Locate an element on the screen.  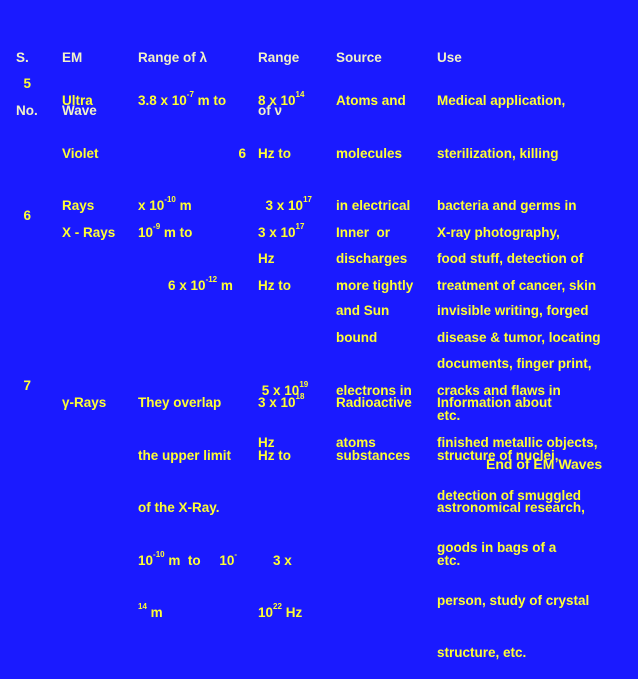
row5-wave: Ultra Violet Rays is located at coordinates (80, 144).